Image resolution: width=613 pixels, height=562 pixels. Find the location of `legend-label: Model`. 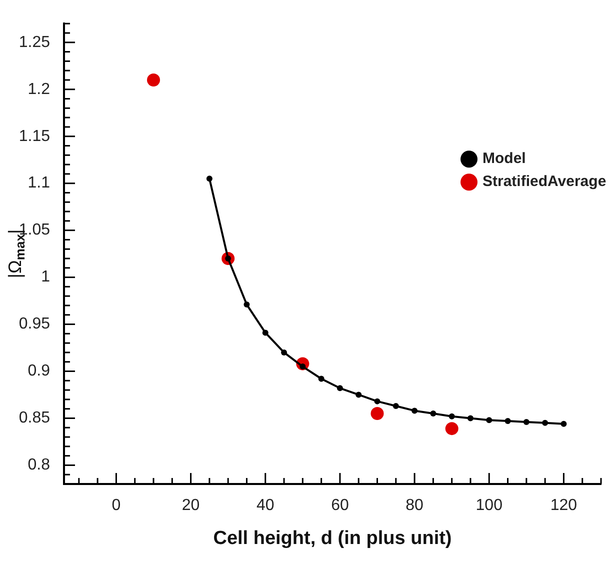

legend-label: Model is located at coordinates (504, 159).